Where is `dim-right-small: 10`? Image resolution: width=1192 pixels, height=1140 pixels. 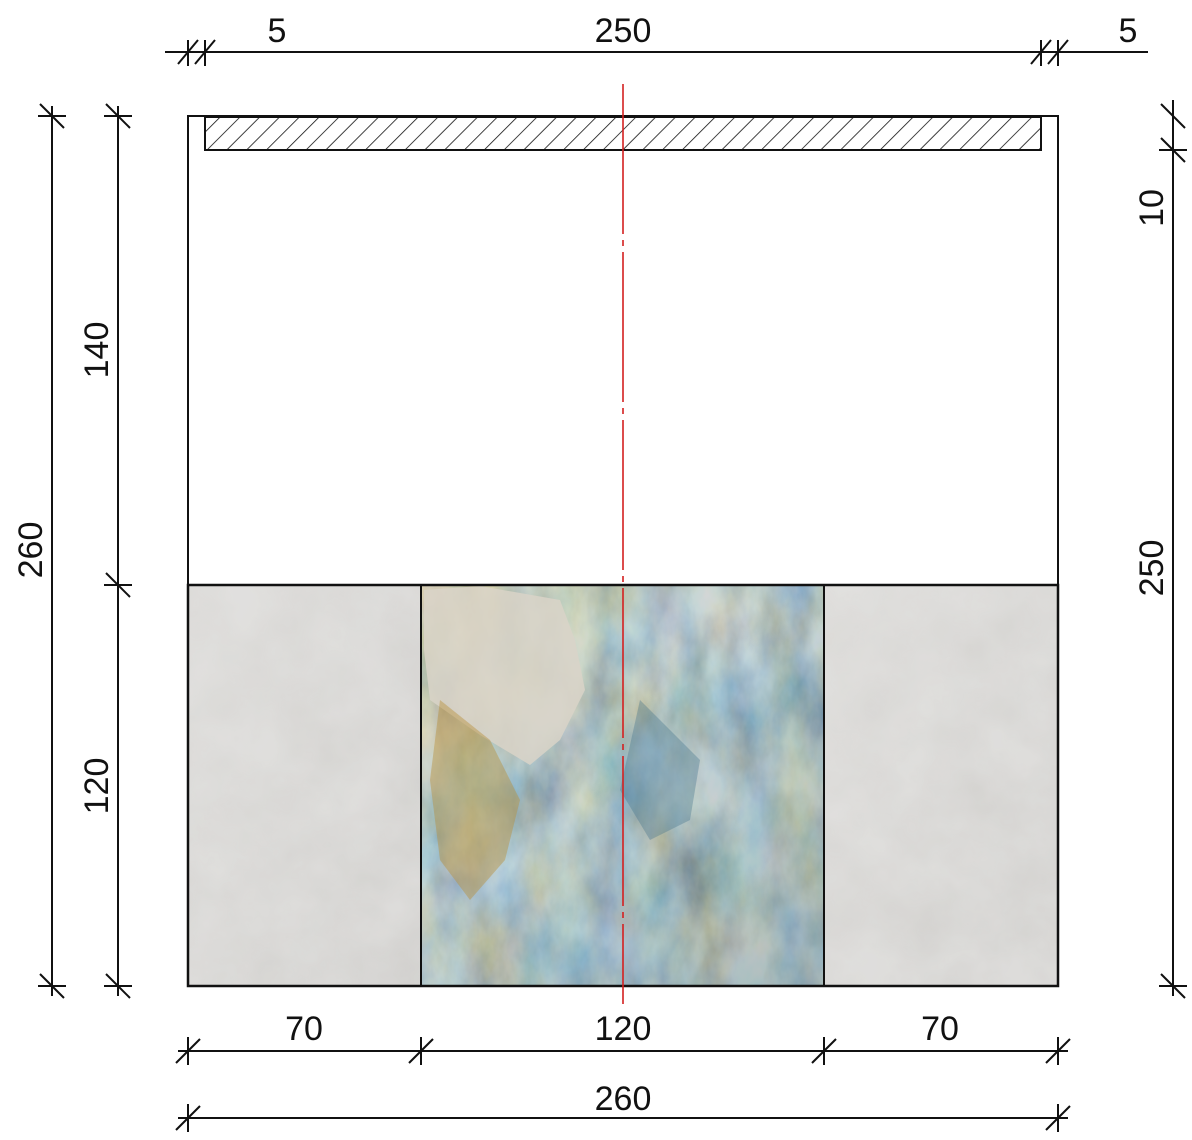
dim-right-small: 10 is located at coordinates (1152, 208).